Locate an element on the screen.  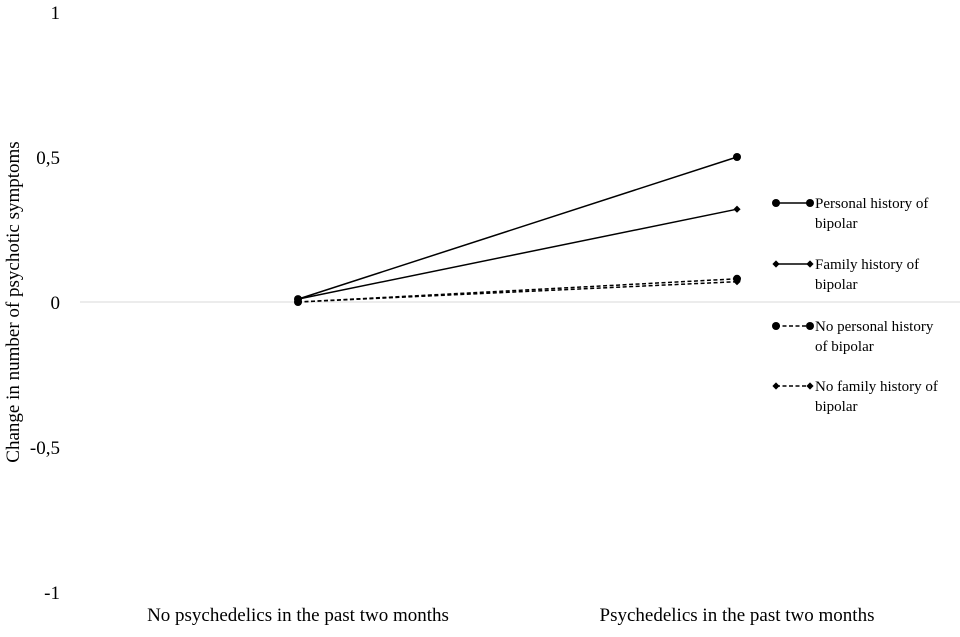
legend-label: No personal history is located at coordinates (874, 327).